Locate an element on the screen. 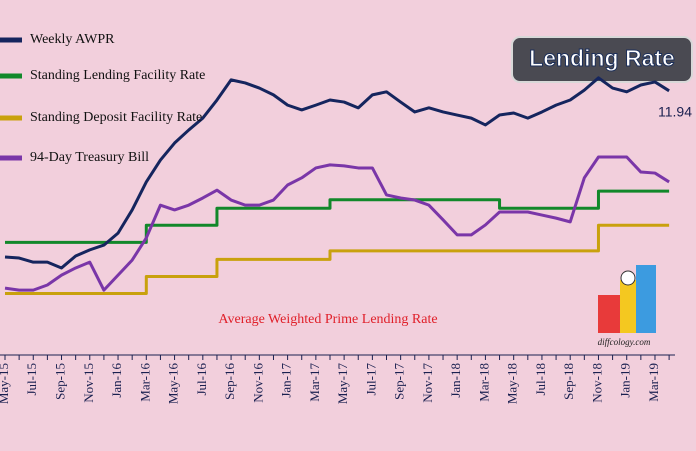 This screenshot has height=451, width=696. series-line is located at coordinates (337, 216).